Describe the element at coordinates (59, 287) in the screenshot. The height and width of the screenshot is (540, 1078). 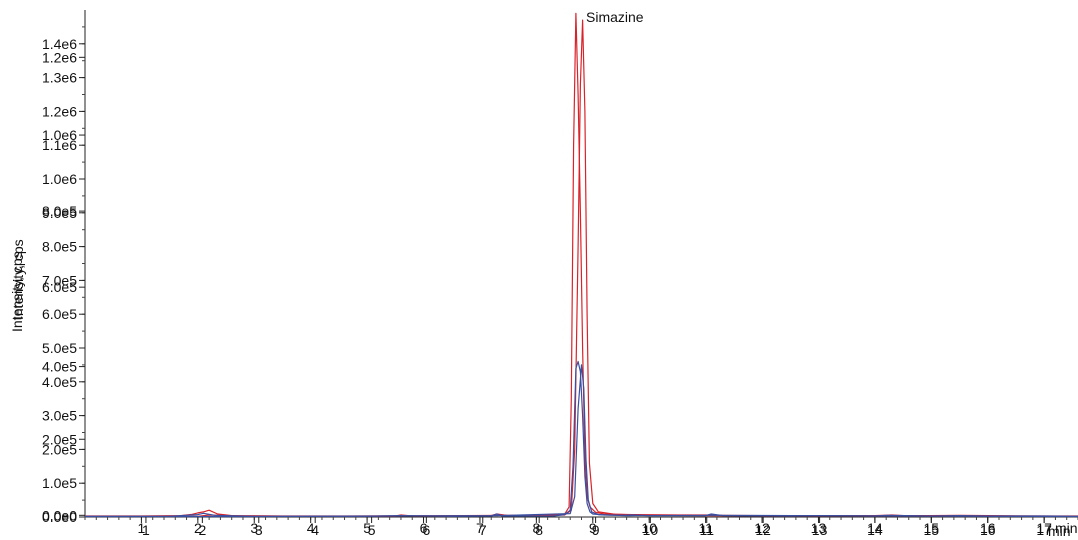
I see `y-overlay-tick-label: 6.0e5` at that location.